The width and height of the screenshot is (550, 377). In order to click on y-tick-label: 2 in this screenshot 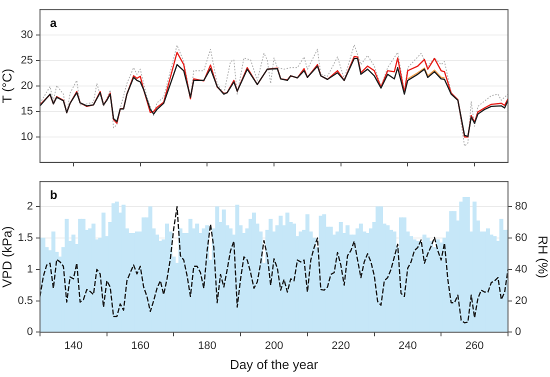, I will do `click(29, 206)`.